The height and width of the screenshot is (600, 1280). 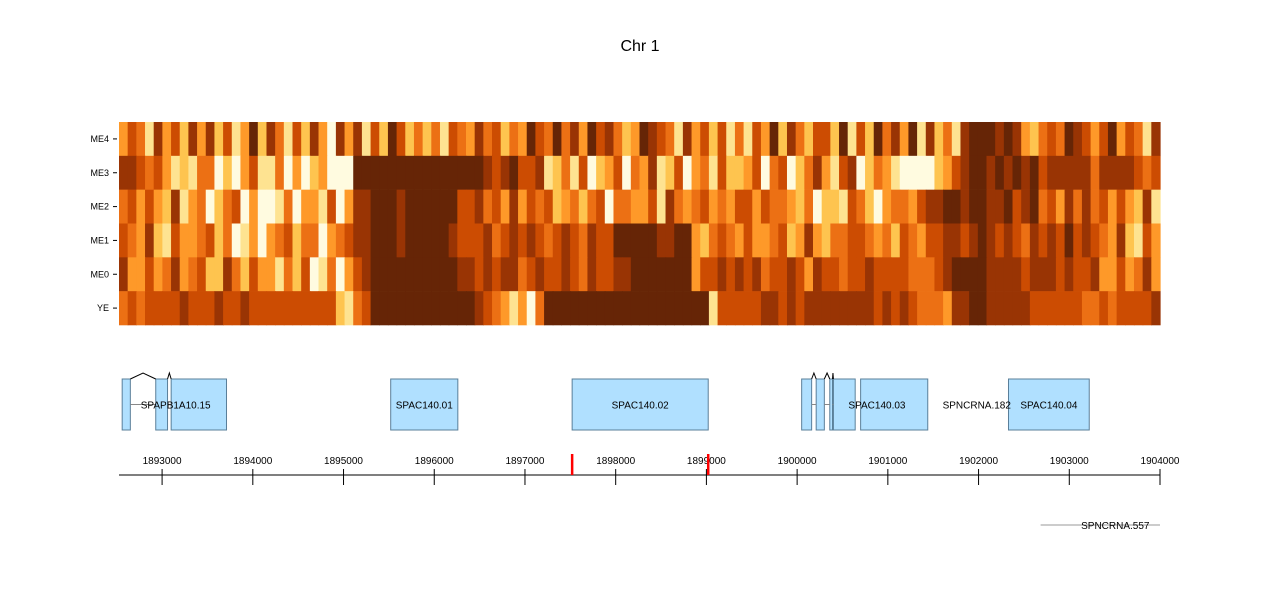 I want to click on exon-box, so click(x=424, y=404).